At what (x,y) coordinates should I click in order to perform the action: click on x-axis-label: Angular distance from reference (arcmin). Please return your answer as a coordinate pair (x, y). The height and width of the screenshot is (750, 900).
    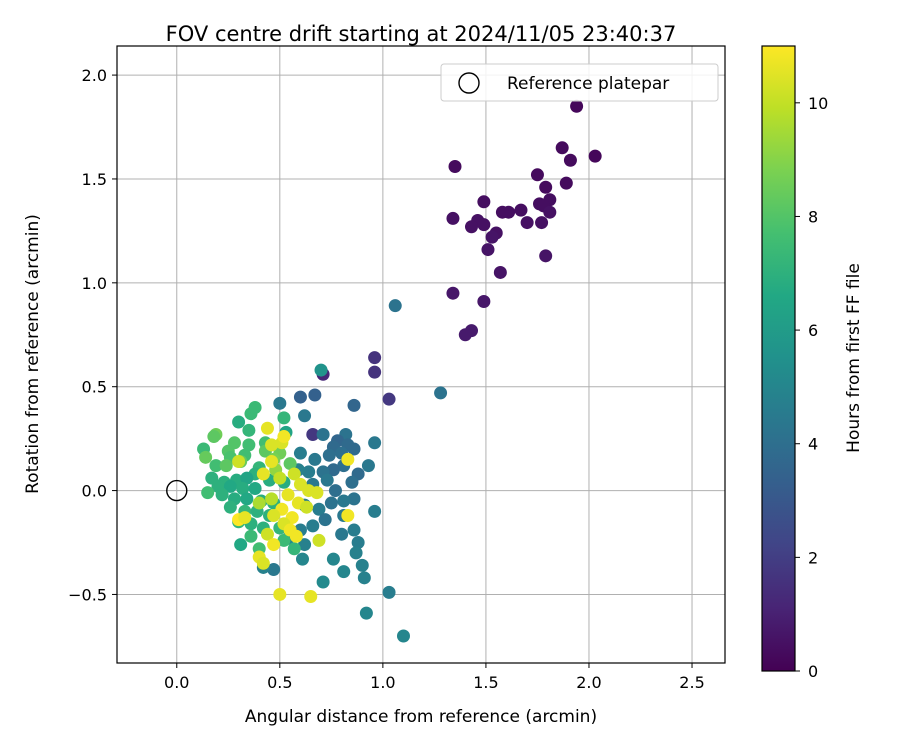
    Looking at the image, I should click on (421, 717).